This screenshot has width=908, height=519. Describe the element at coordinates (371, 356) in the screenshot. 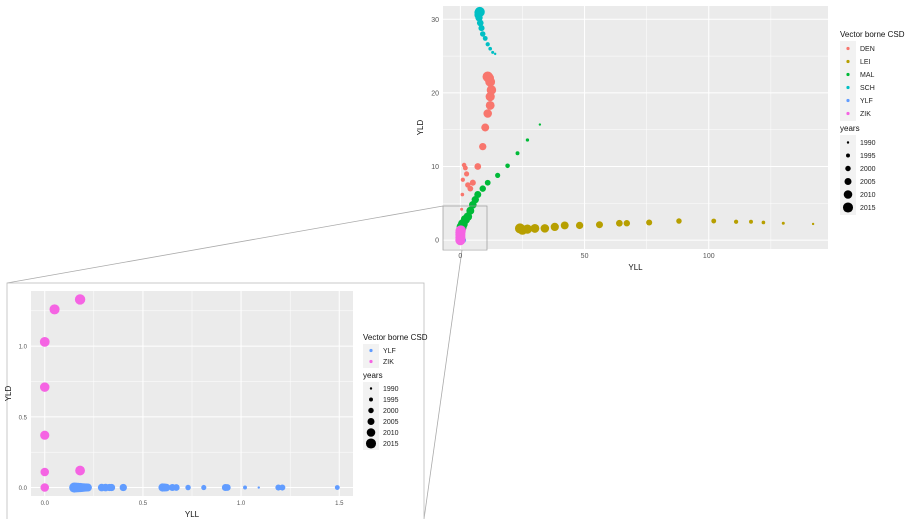

I see `color-legend-keys` at that location.